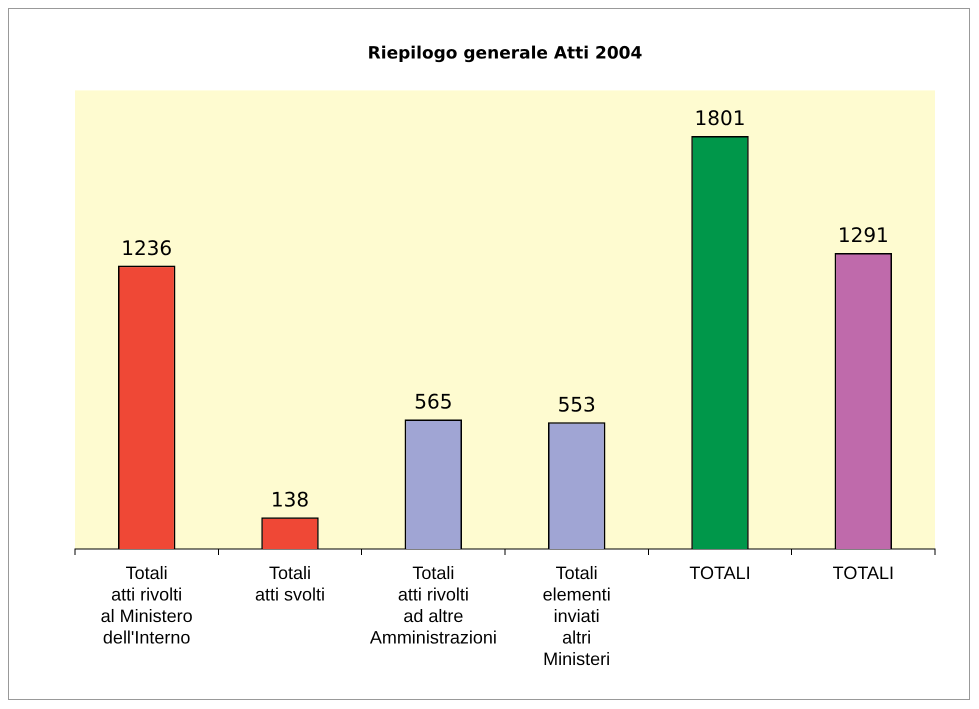 This screenshot has width=979, height=709. What do you see at coordinates (720, 118) in the screenshot?
I see `data-label: 1801` at bounding box center [720, 118].